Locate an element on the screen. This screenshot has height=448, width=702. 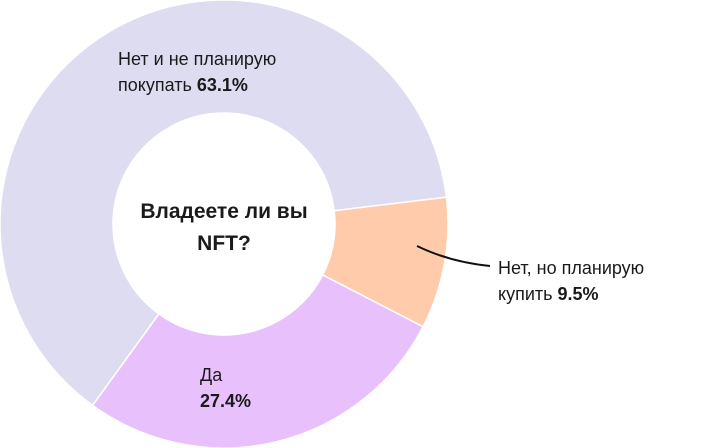
label-yes: Да 27.4% is located at coordinates (225, 388).